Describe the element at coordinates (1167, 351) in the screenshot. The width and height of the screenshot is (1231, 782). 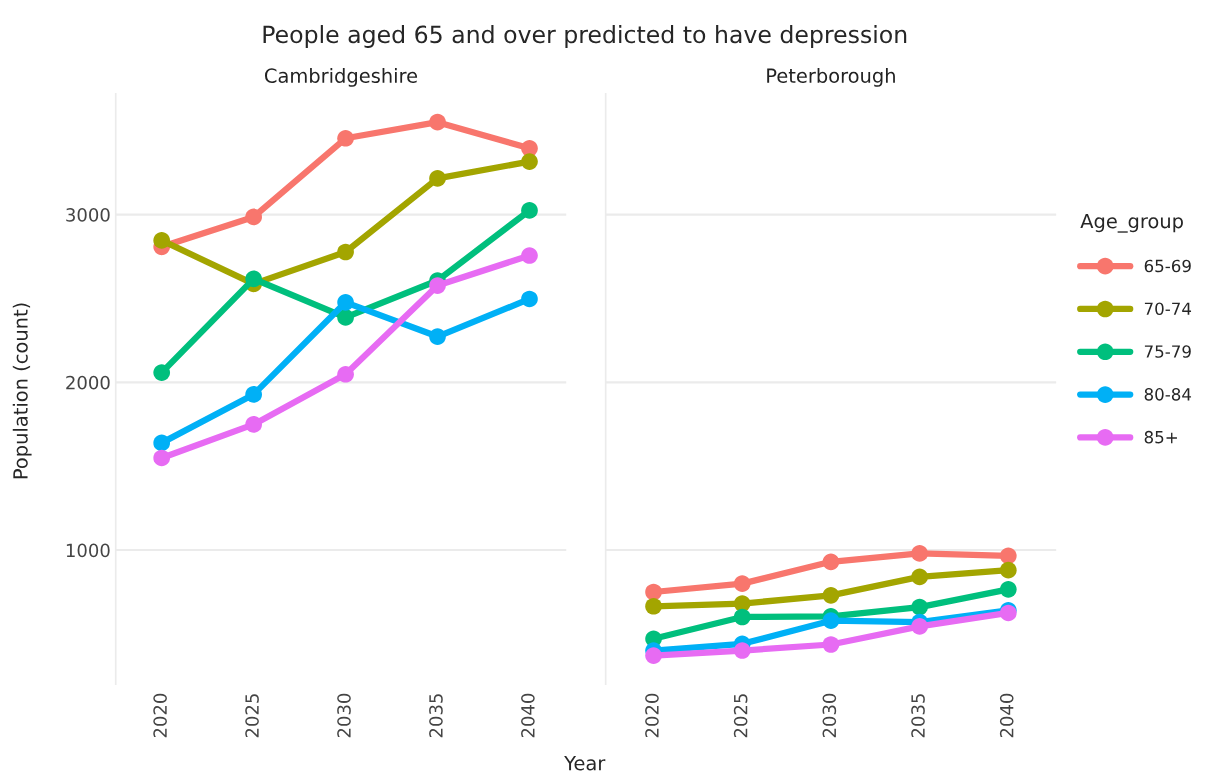
I see `legend-label: 75-79` at that location.